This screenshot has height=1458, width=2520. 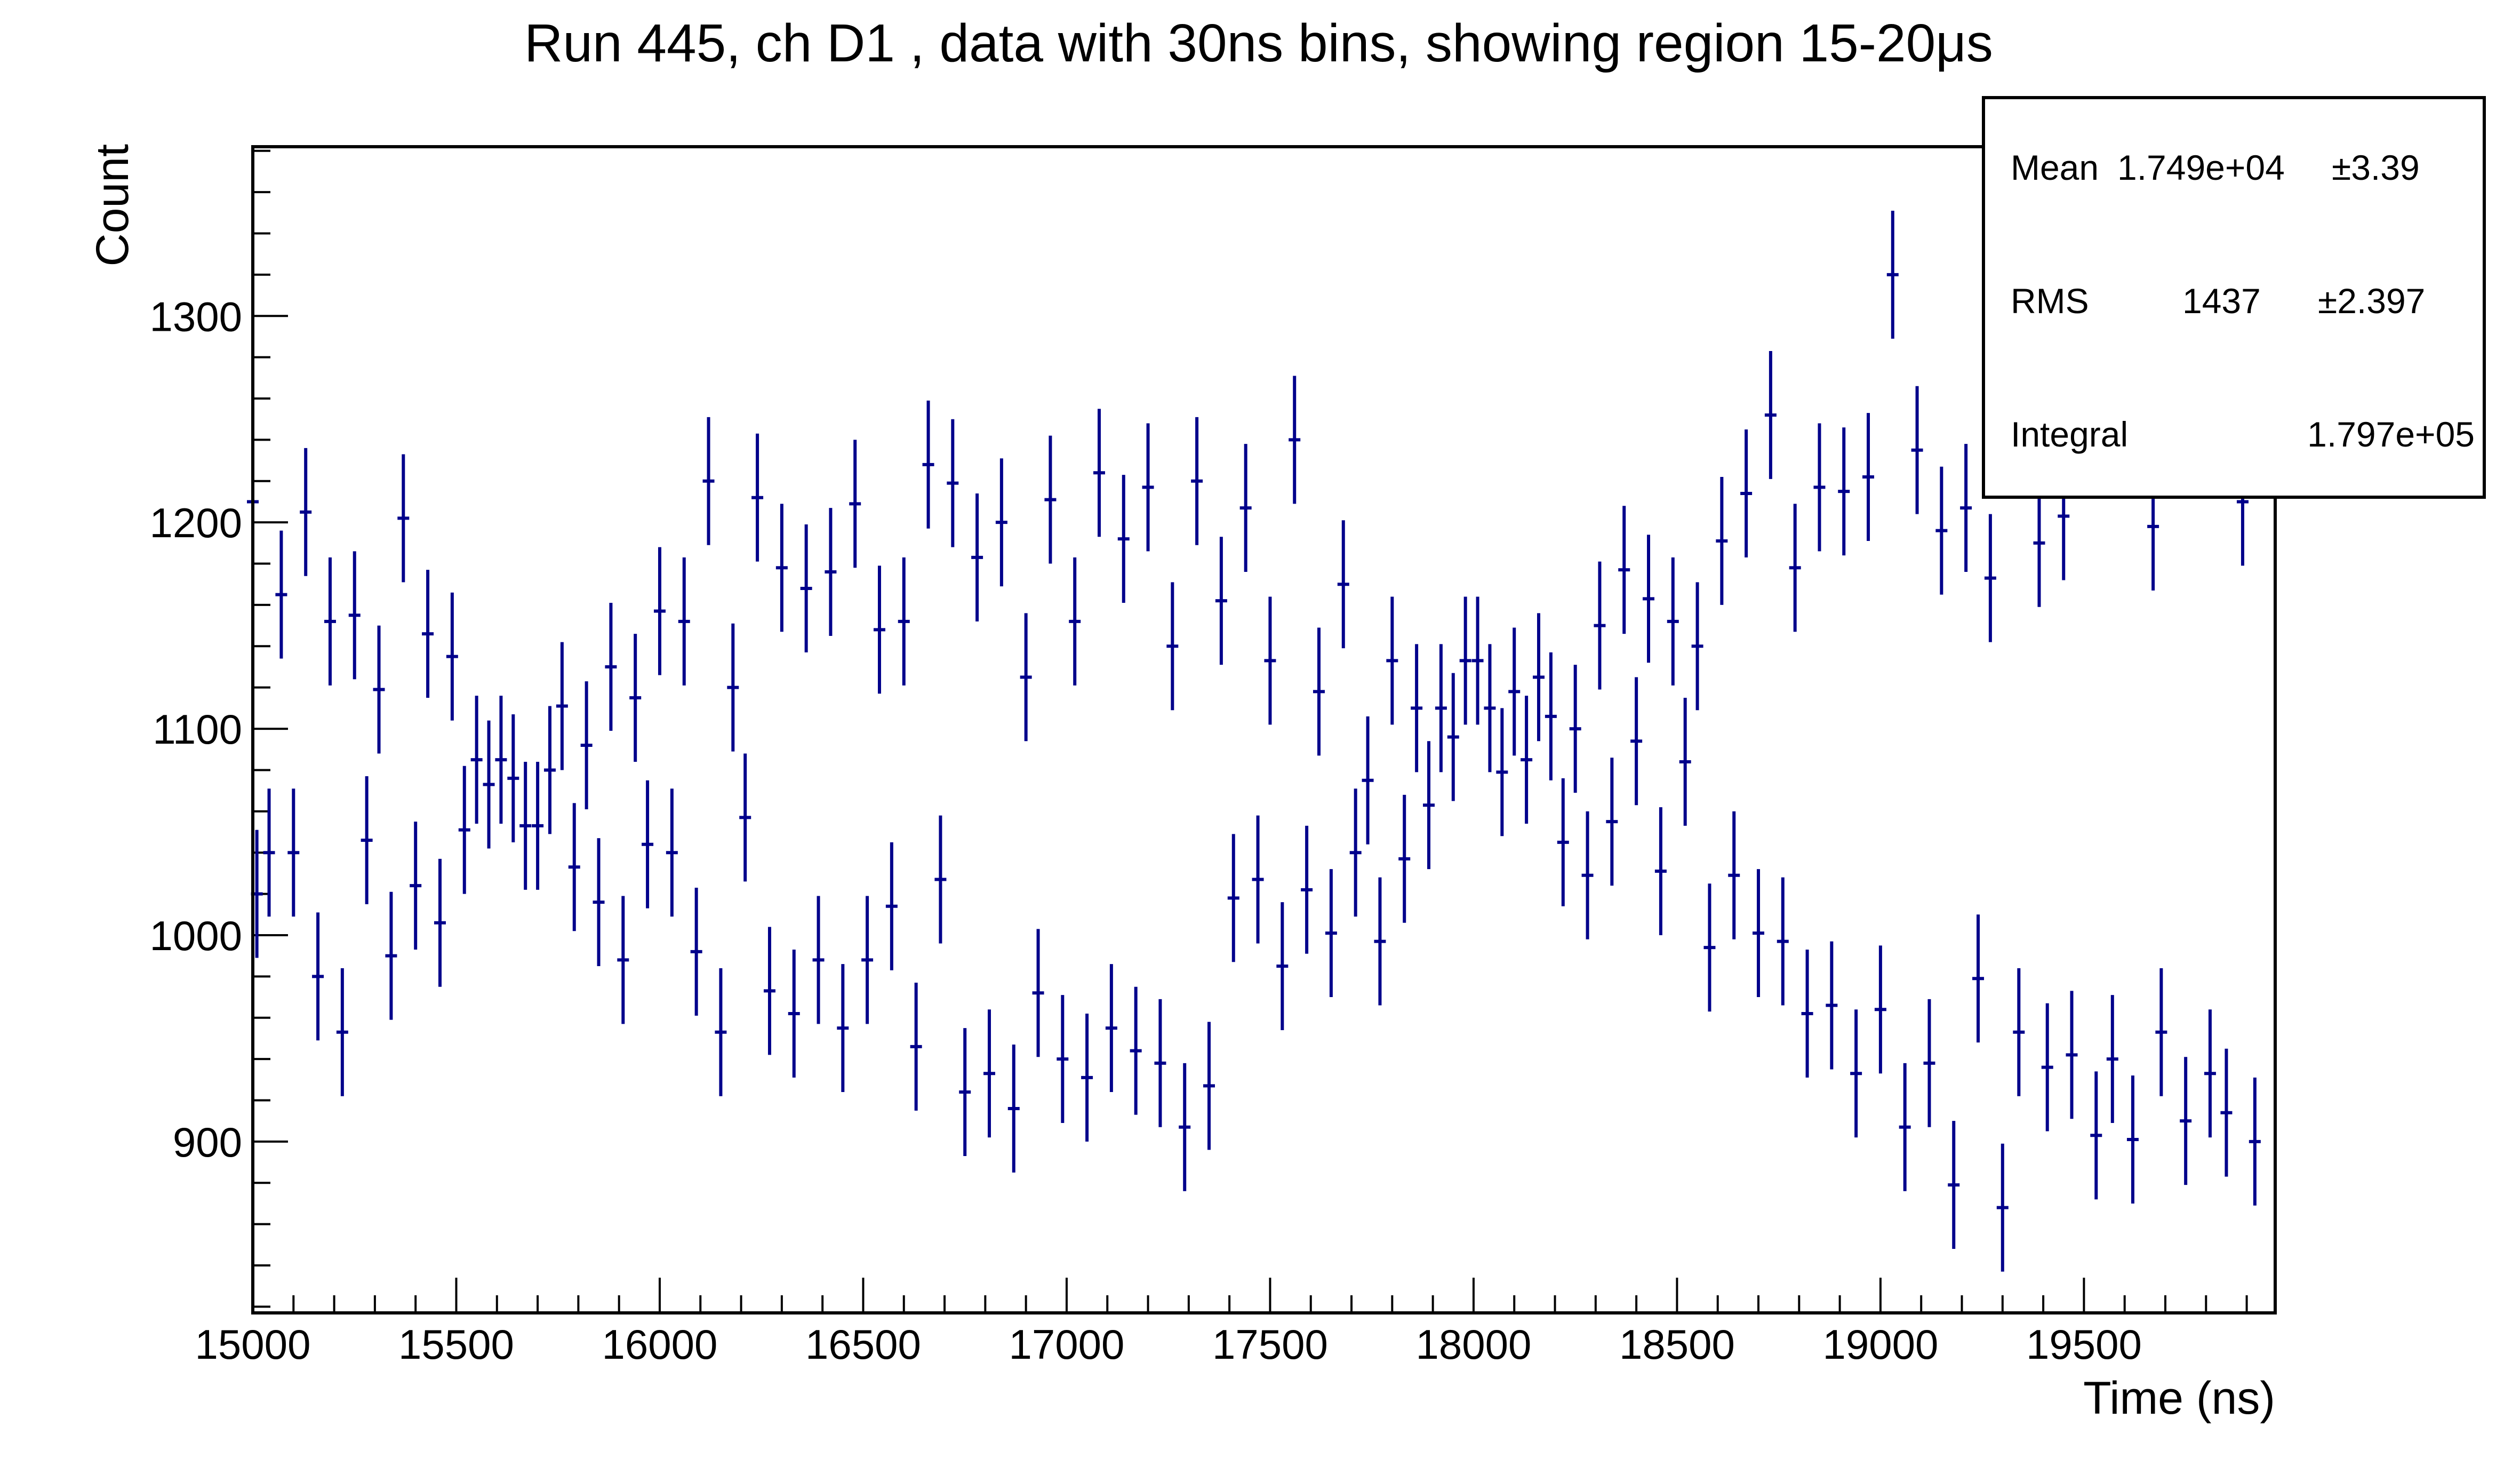 What do you see at coordinates (2084, 1344) in the screenshot?
I see `x-tick-label: 19500` at bounding box center [2084, 1344].